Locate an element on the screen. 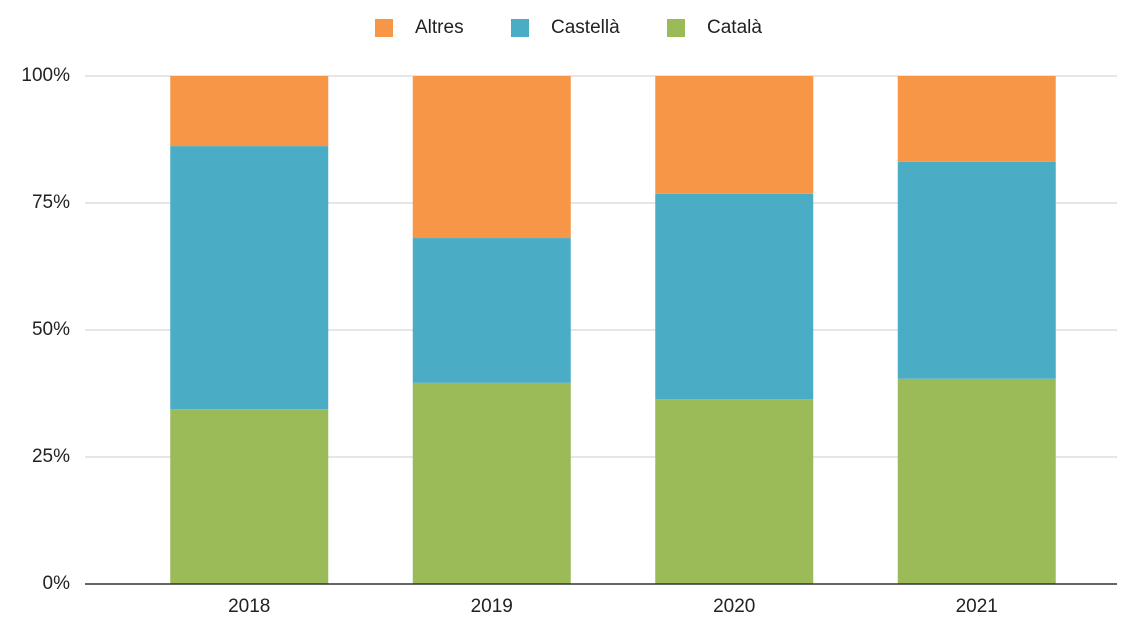  legend-label: Castellà is located at coordinates (585, 27).